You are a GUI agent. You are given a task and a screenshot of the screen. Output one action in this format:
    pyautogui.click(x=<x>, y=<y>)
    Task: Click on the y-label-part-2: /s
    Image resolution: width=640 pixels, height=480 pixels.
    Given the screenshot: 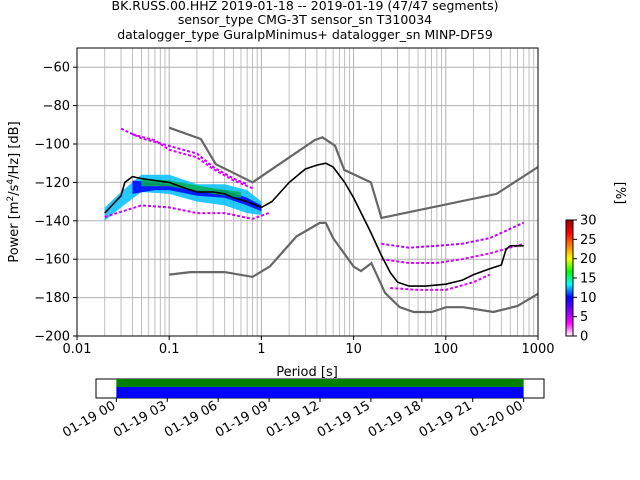 What is the action you would take?
    pyautogui.click(x=14, y=189)
    